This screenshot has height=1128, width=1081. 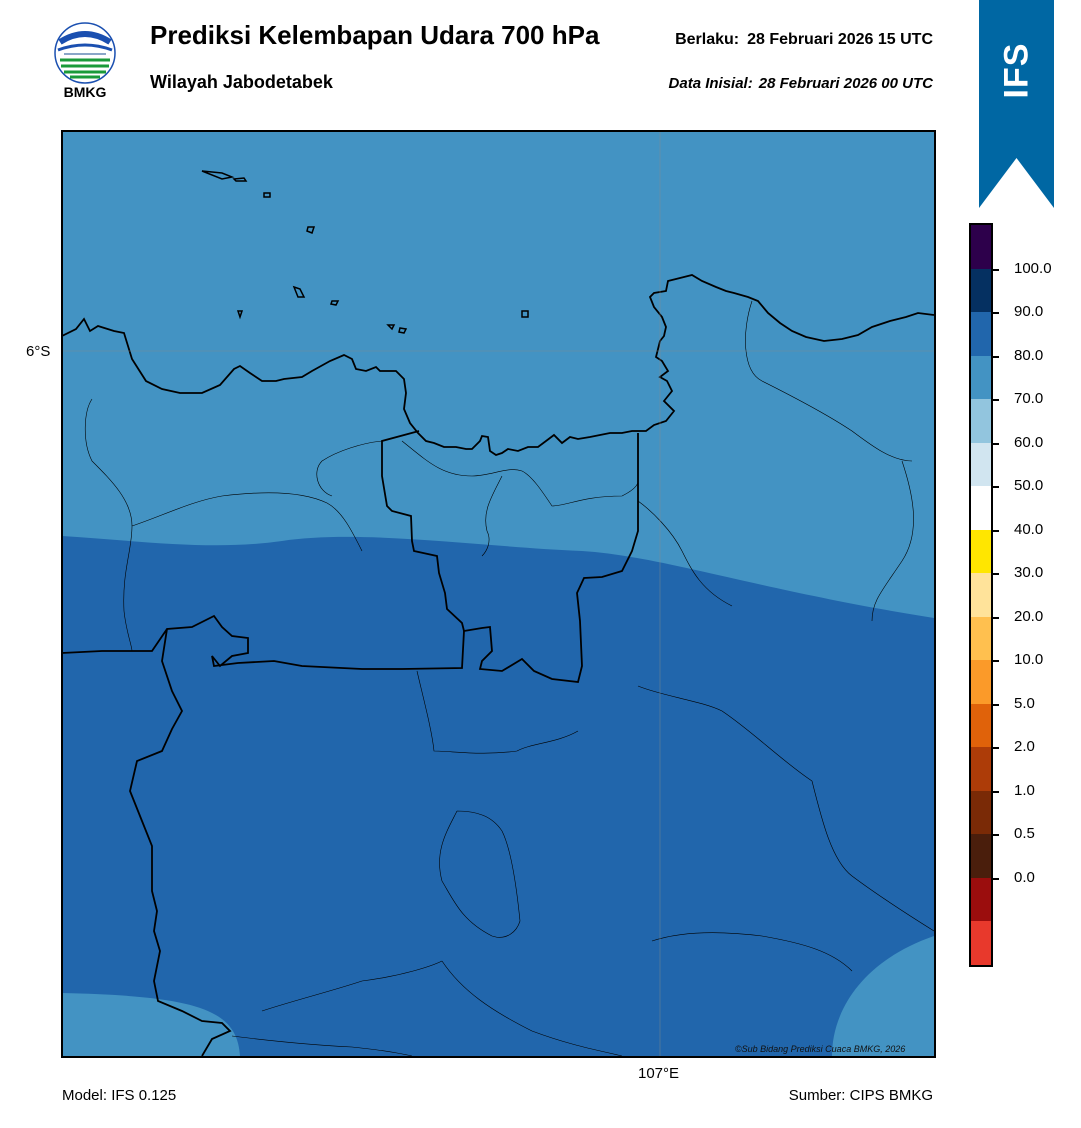 What do you see at coordinates (241, 82) in the screenshot?
I see `region-subtitle: Wilayah Jabodetabek` at bounding box center [241, 82].